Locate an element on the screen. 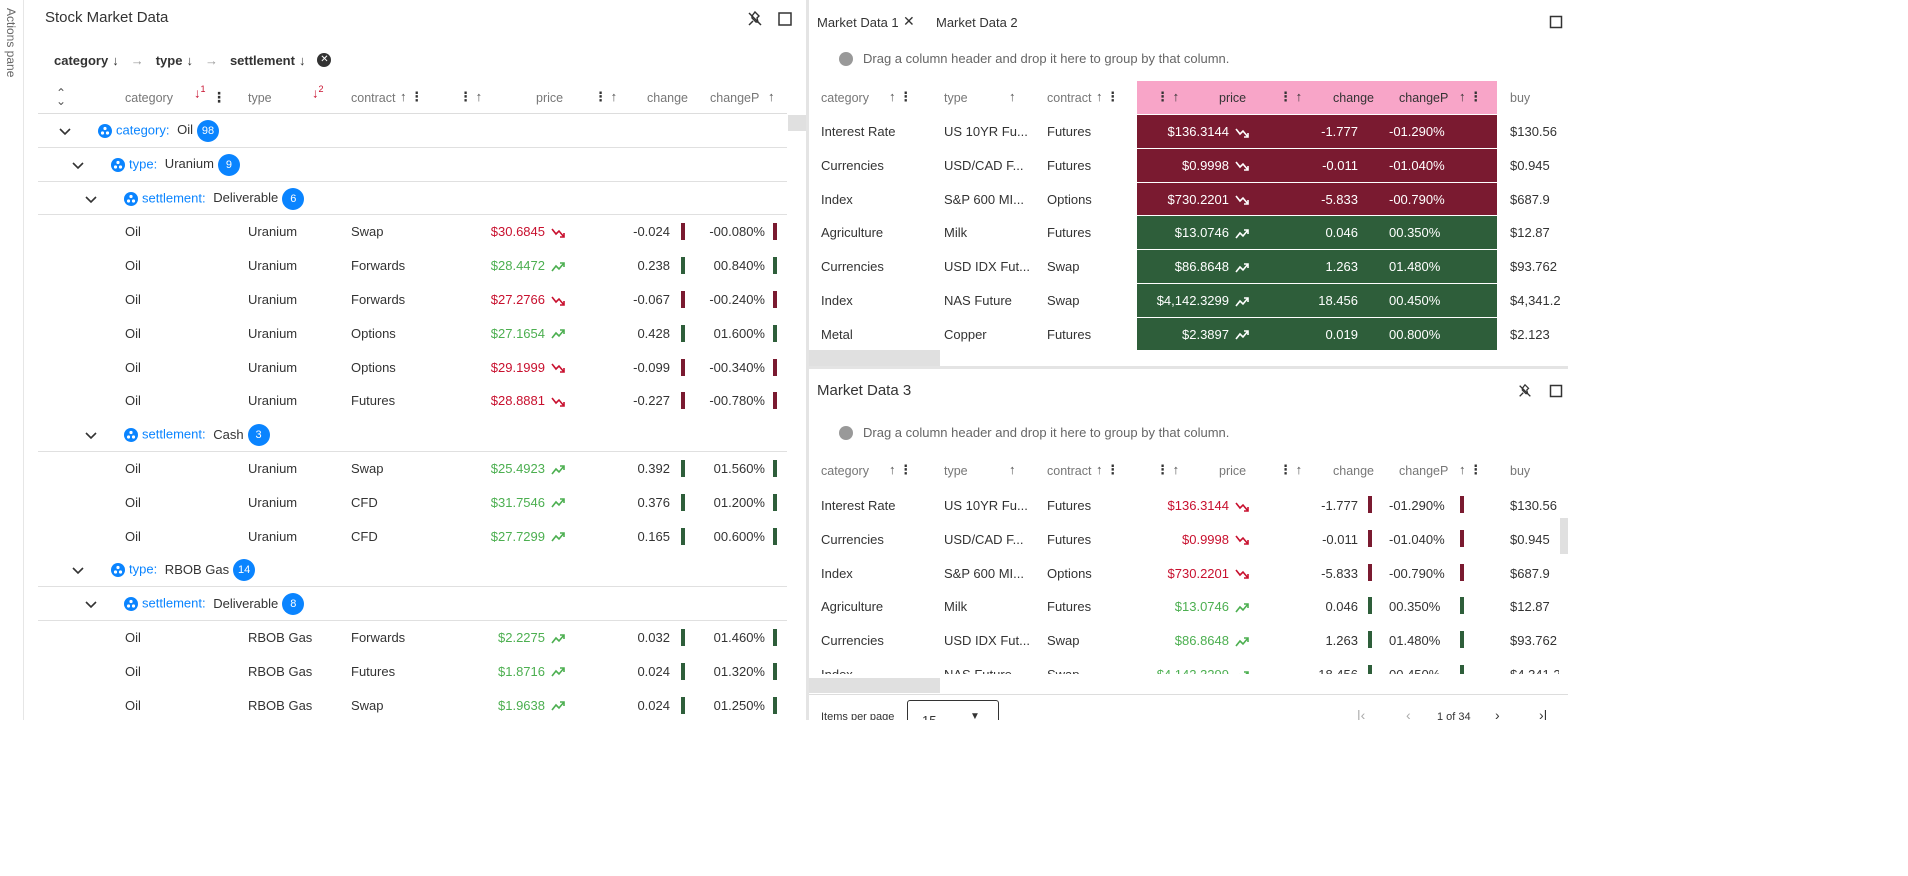  actions-pane: Actions pane is located at coordinates (12, 360).